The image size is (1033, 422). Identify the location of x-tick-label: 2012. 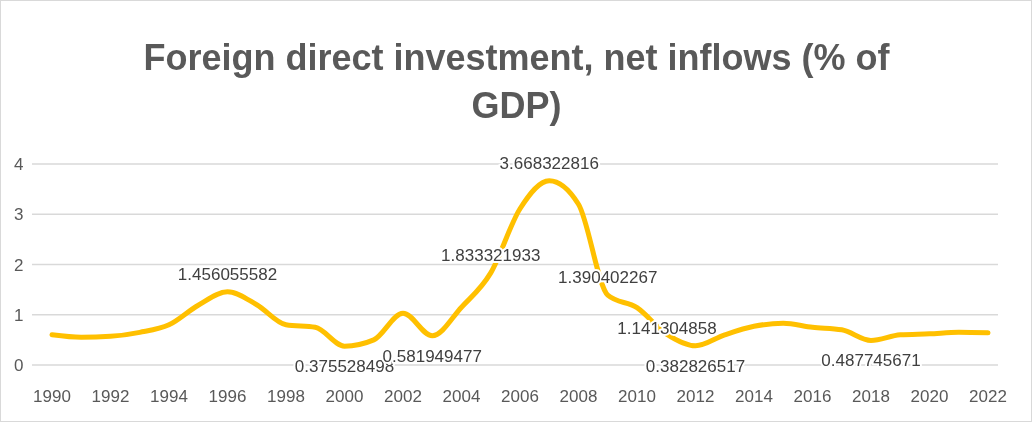
(695, 396).